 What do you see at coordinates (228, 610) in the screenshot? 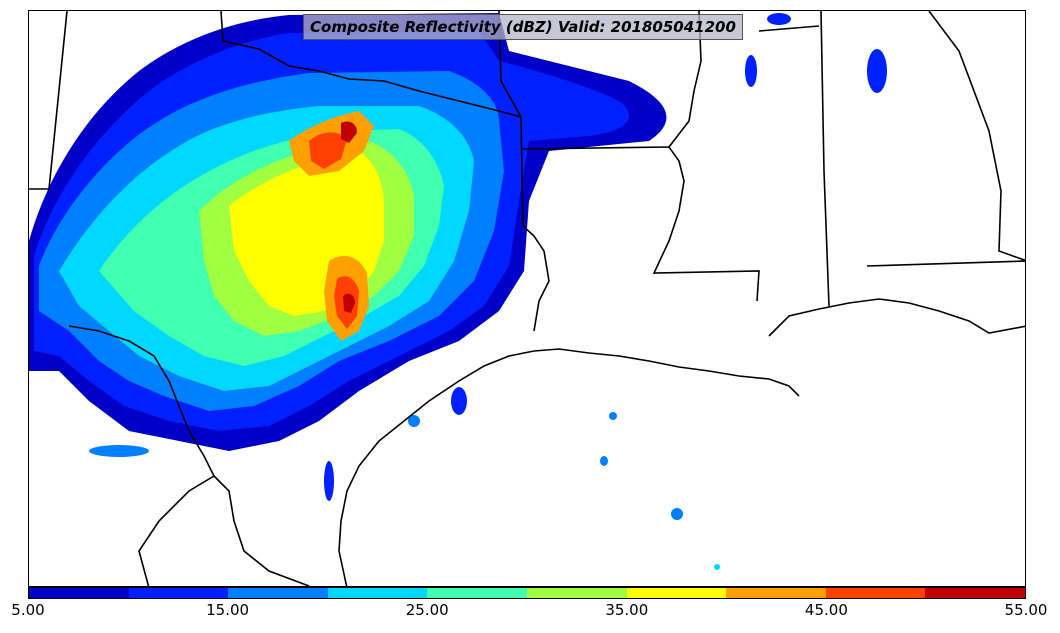
I see `colorbar-tick-label: 15.00` at bounding box center [228, 610].